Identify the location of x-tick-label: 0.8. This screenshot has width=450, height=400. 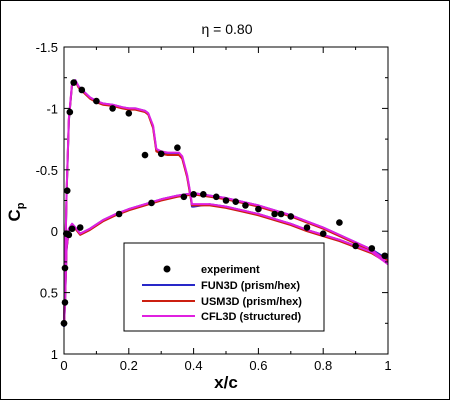
(323, 365).